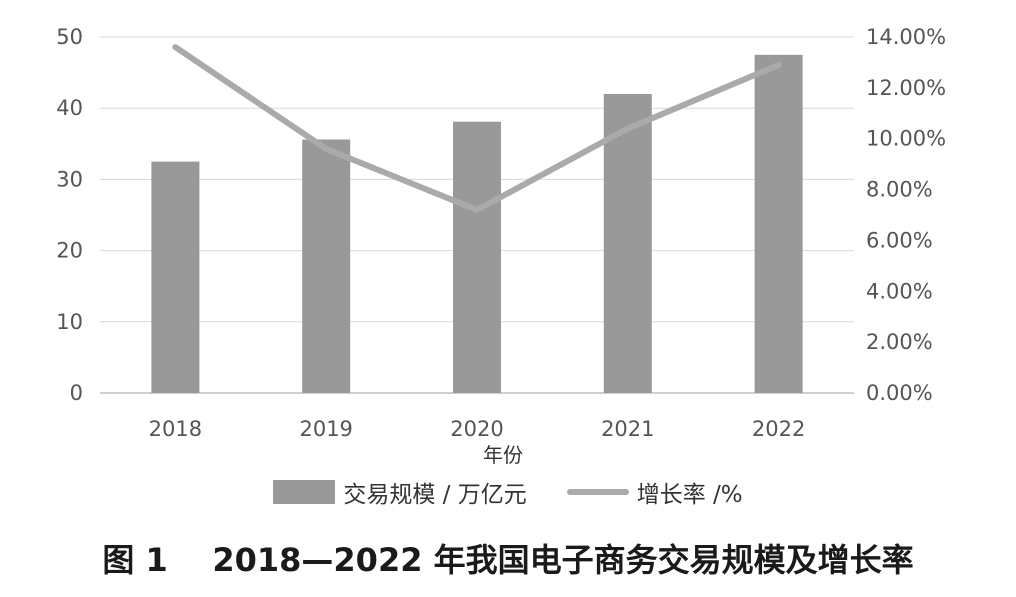  I want to click on figure-caption: 图 1 2018—2022 年我国电子商务交易规模及增长率, so click(508, 560).